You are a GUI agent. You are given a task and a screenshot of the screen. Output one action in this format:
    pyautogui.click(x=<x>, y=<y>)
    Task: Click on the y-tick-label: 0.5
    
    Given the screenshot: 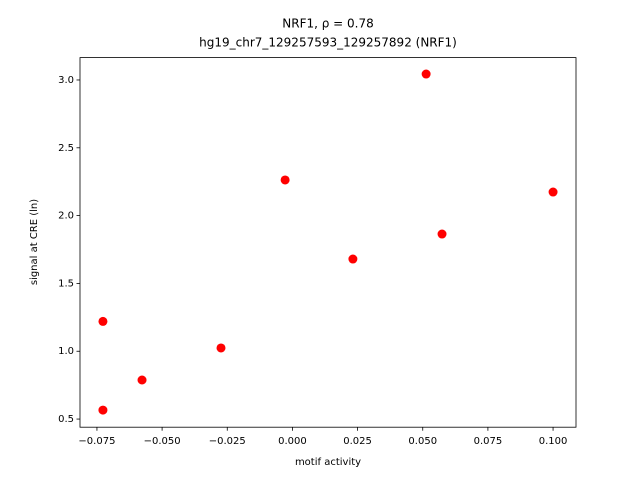 What is the action you would take?
    pyautogui.click(x=66, y=419)
    